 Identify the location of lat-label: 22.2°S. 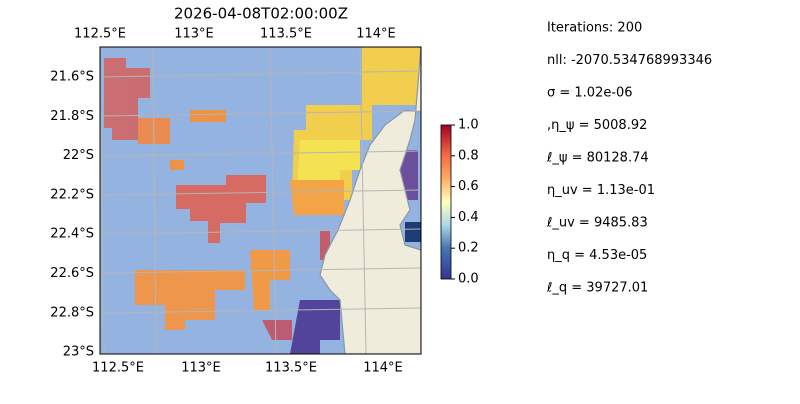
(72, 194).